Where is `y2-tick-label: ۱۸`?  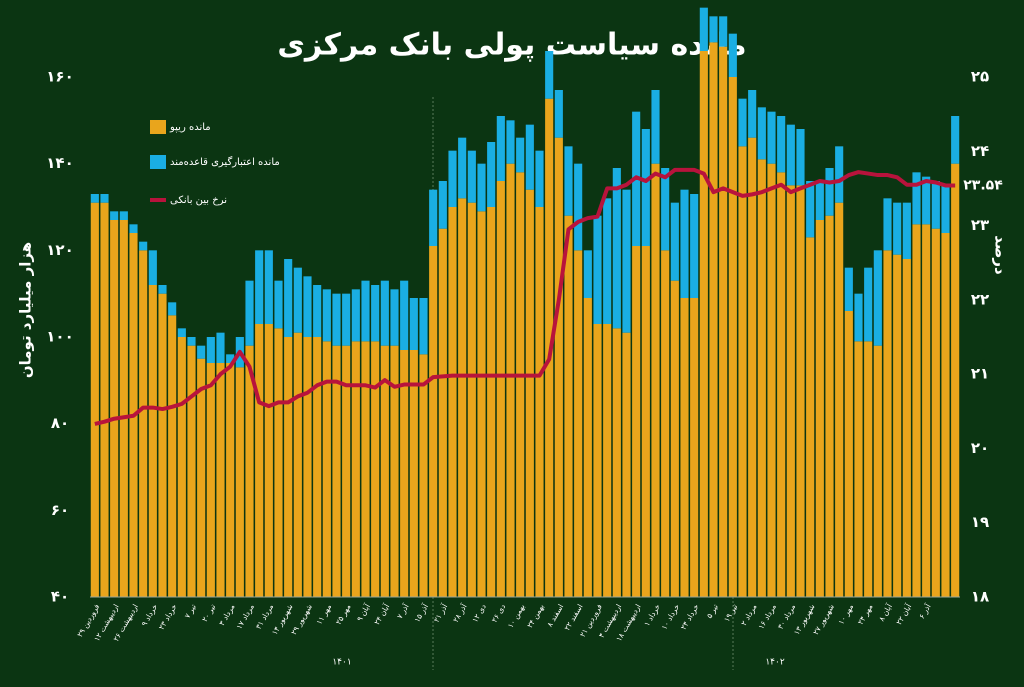
y2-tick-label: ۱۸ is located at coordinates (980, 597).